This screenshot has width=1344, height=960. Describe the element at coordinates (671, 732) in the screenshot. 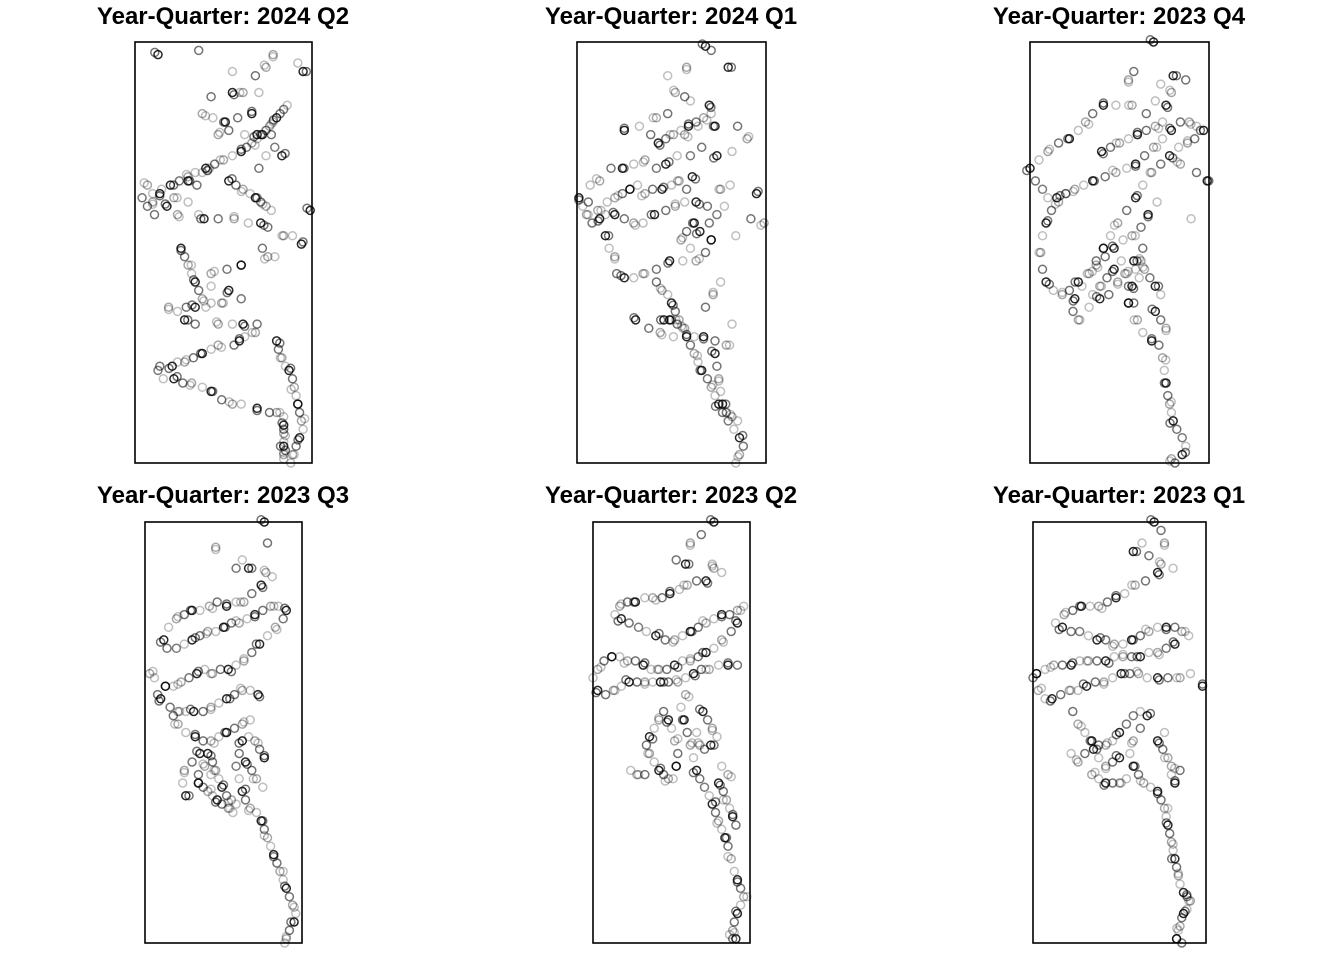

I see `plot-frame` at that location.